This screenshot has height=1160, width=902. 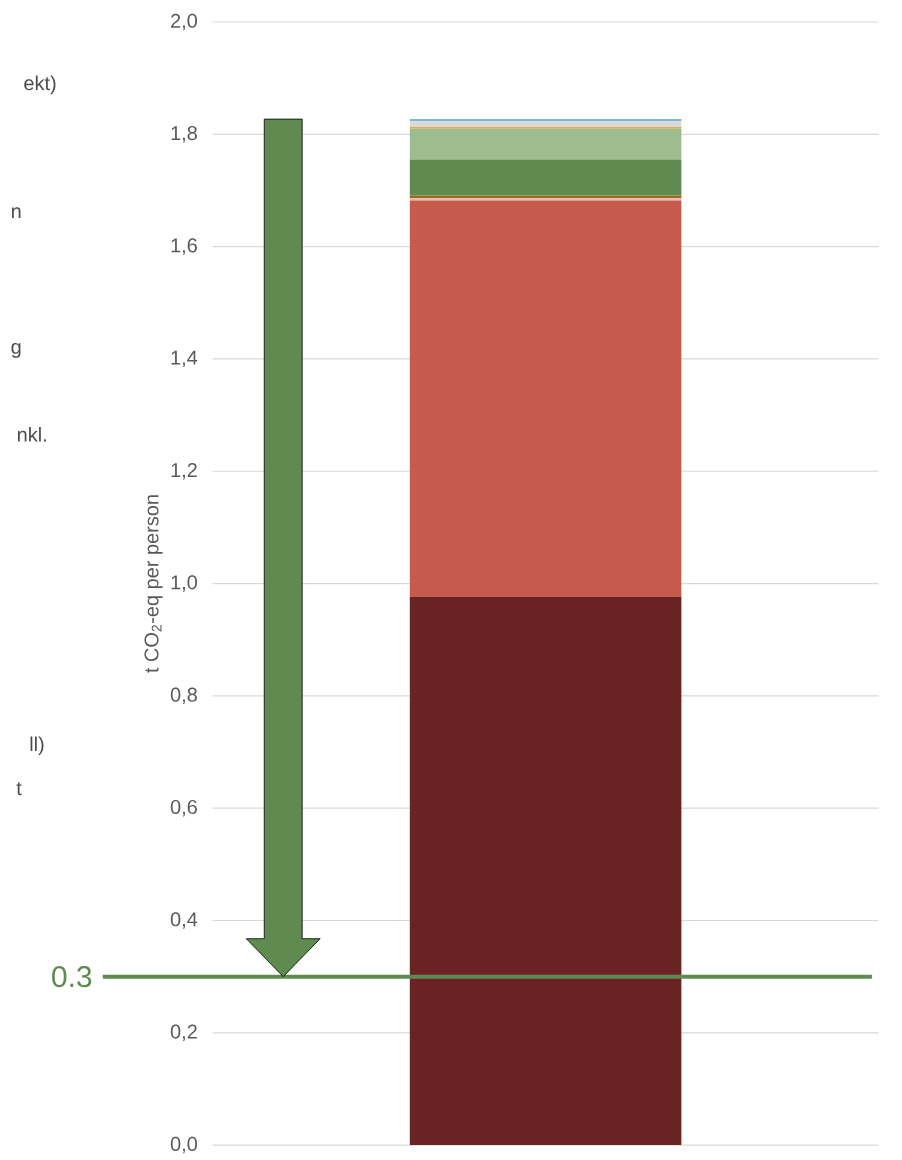 What do you see at coordinates (153, 584) in the screenshot?
I see `y-axis-title: t CO$_{2}$-eq per person` at bounding box center [153, 584].